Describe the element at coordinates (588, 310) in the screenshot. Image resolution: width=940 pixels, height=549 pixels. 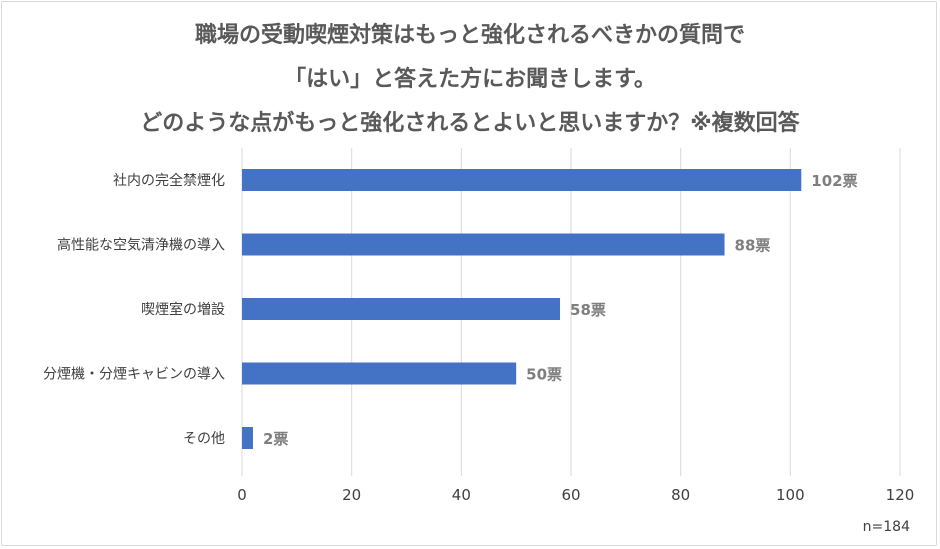
I see `data-label: 58票` at that location.